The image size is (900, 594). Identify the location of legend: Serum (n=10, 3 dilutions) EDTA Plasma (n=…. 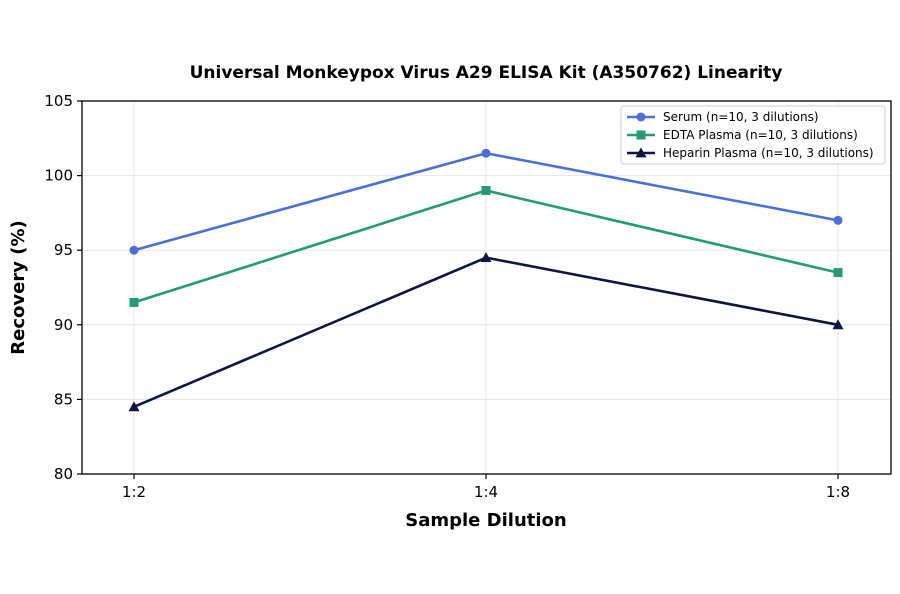
(753, 135).